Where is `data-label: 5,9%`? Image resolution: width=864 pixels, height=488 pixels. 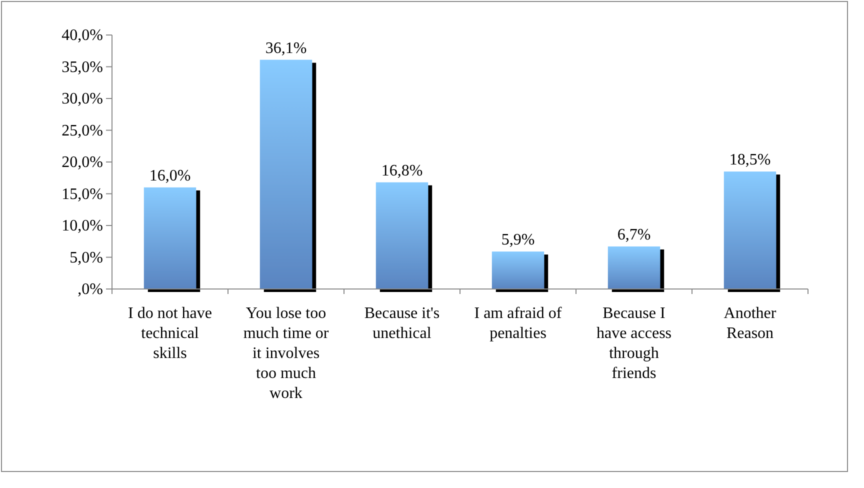 data-label: 5,9% is located at coordinates (518, 240).